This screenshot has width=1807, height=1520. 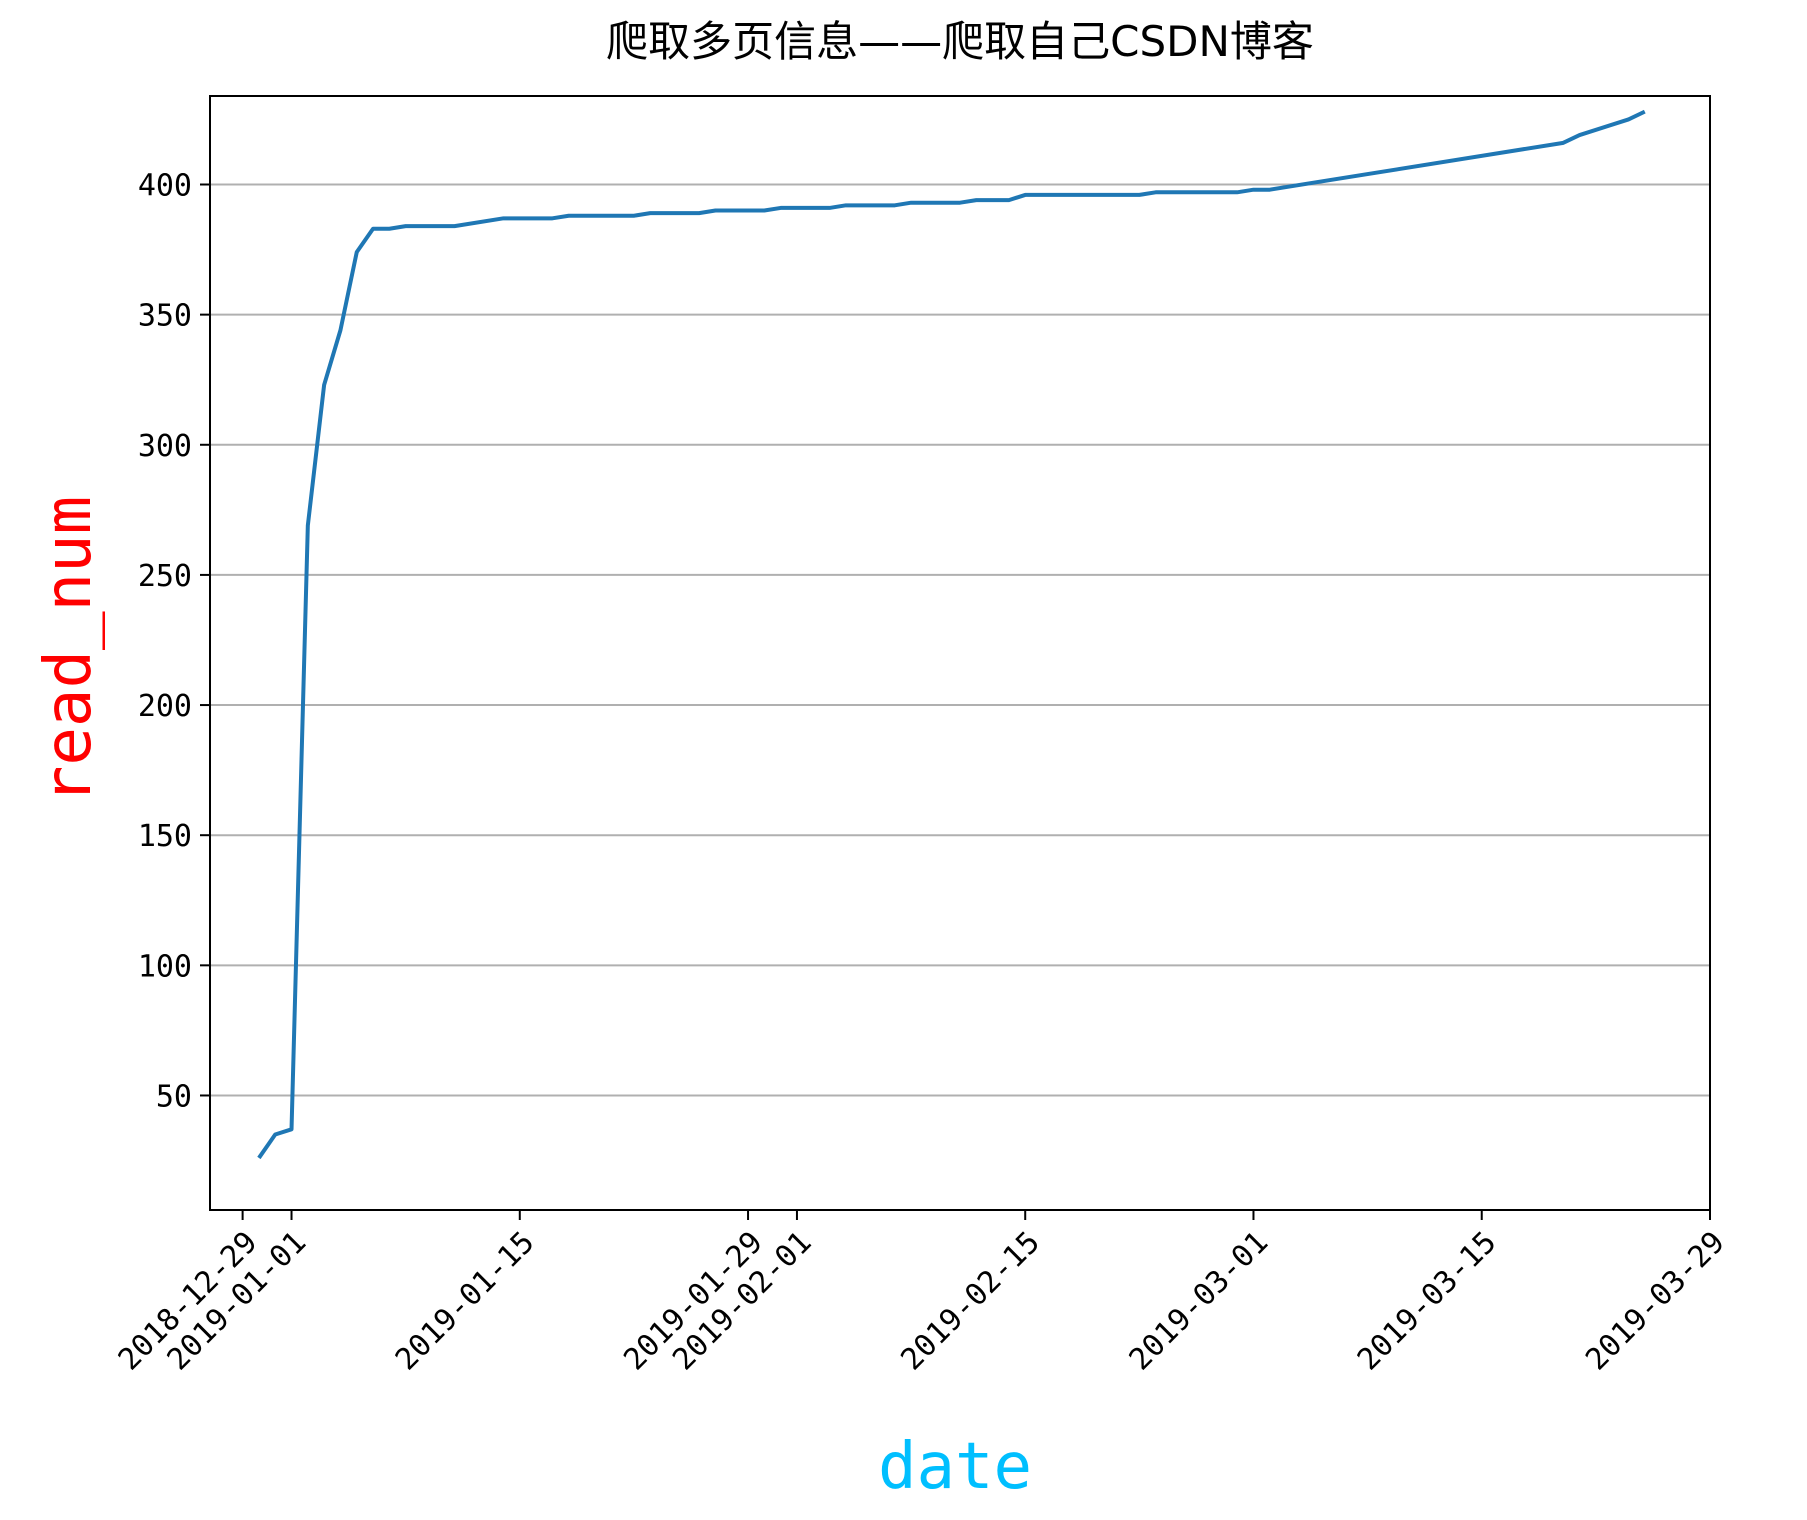 What do you see at coordinates (165, 966) in the screenshot?
I see `y-tick-label: 100` at bounding box center [165, 966].